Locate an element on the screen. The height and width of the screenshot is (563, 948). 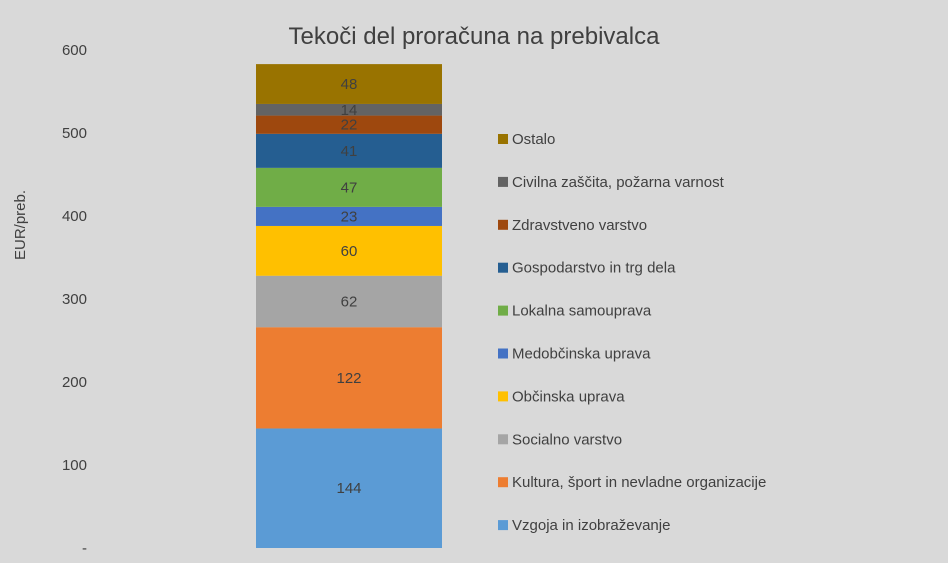
data-label: 14 is located at coordinates (349, 110).